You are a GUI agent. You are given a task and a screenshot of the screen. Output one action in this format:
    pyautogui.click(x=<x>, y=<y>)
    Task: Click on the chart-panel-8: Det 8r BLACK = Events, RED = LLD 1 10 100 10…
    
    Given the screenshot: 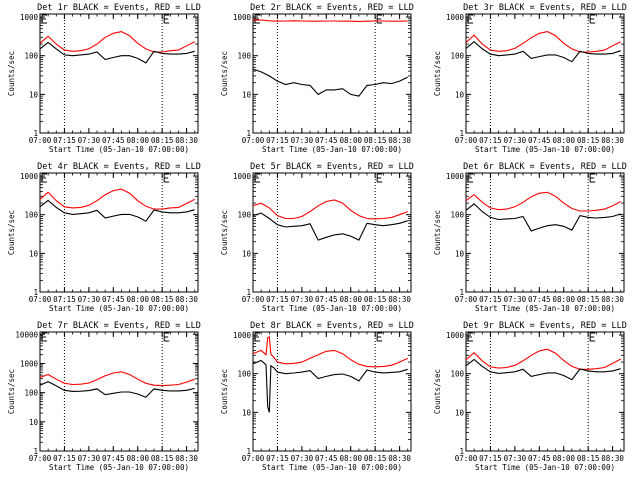 What is the action you would take?
    pyautogui.click(x=317, y=396)
    